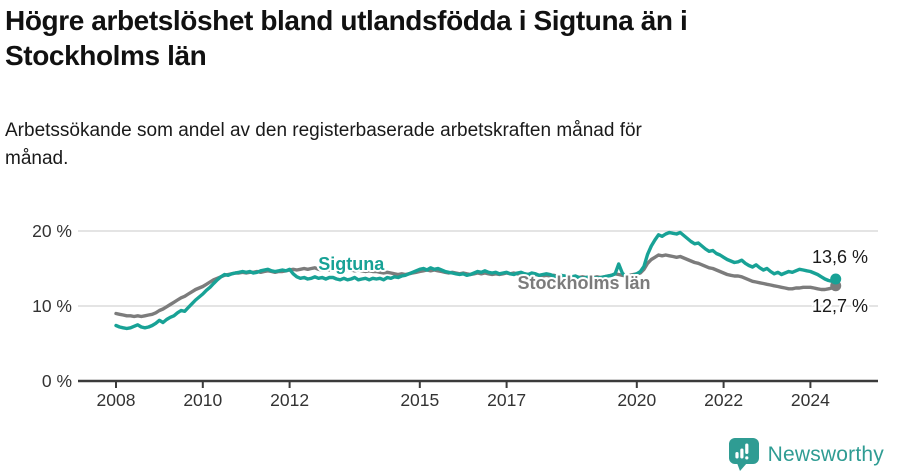 The image size is (900, 474). What do you see at coordinates (476, 286) in the screenshot?
I see `series-line-stockholms-l-n` at bounding box center [476, 286].